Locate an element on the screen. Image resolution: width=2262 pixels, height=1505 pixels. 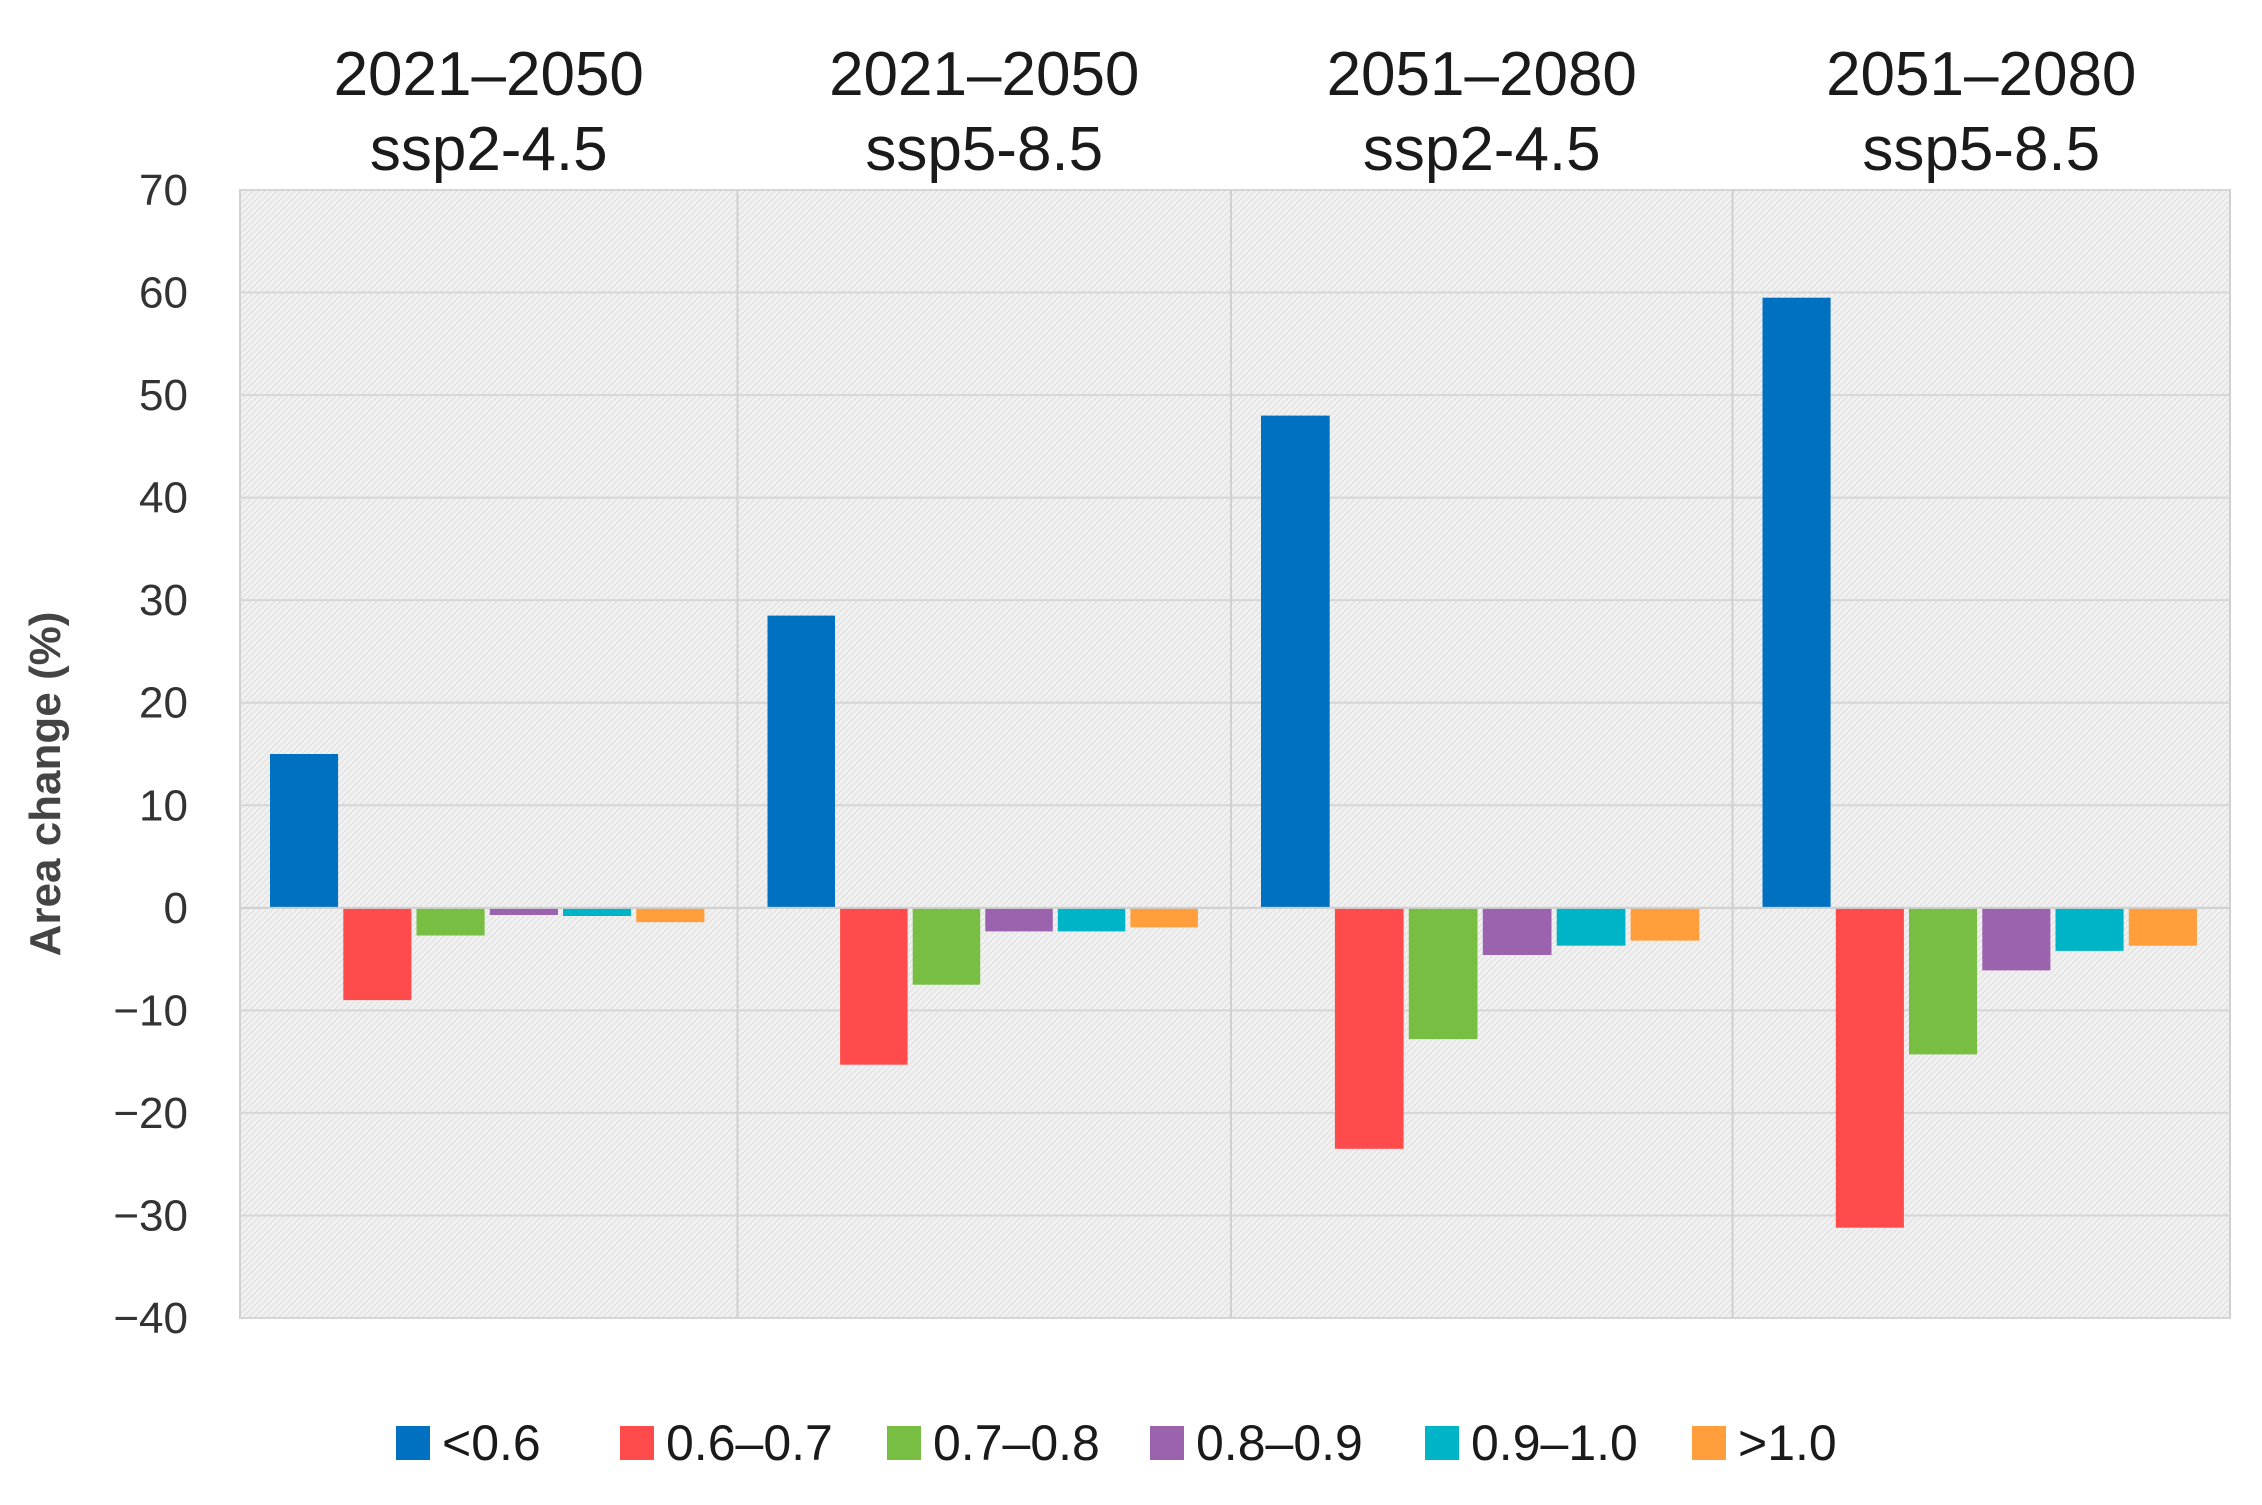
legend-label: >1.0 is located at coordinates (1787, 1443).